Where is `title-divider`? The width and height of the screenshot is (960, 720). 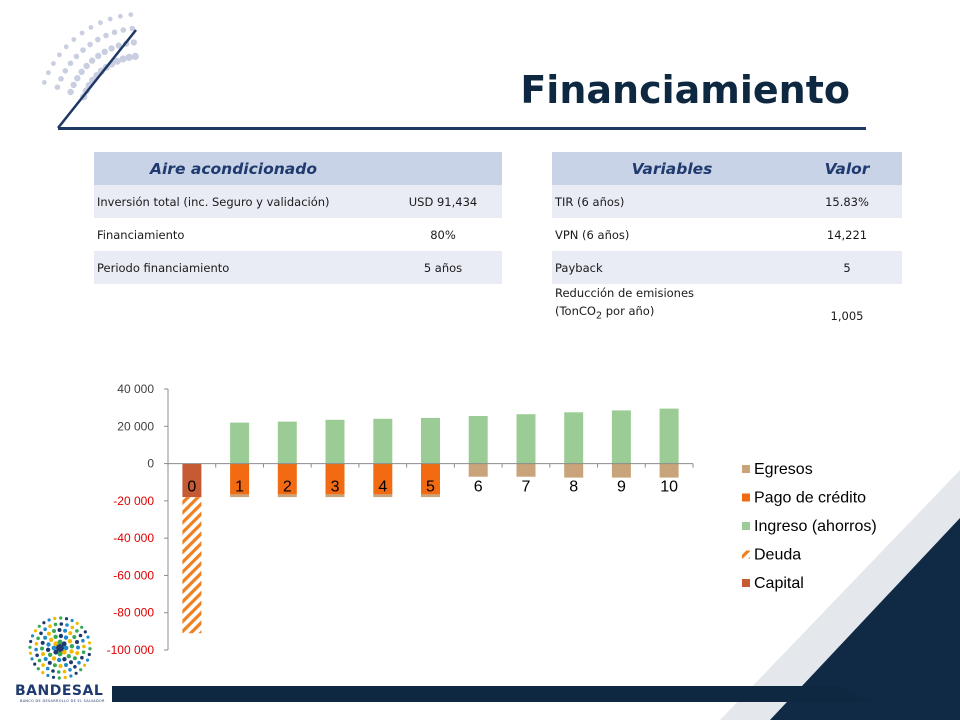
title-divider is located at coordinates (462, 128).